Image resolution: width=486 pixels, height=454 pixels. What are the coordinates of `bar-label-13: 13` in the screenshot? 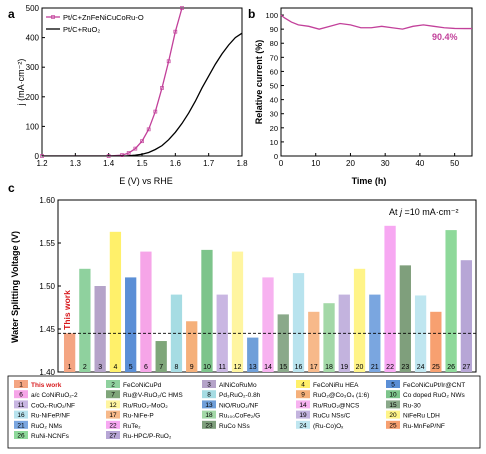 It's located at (253, 367).